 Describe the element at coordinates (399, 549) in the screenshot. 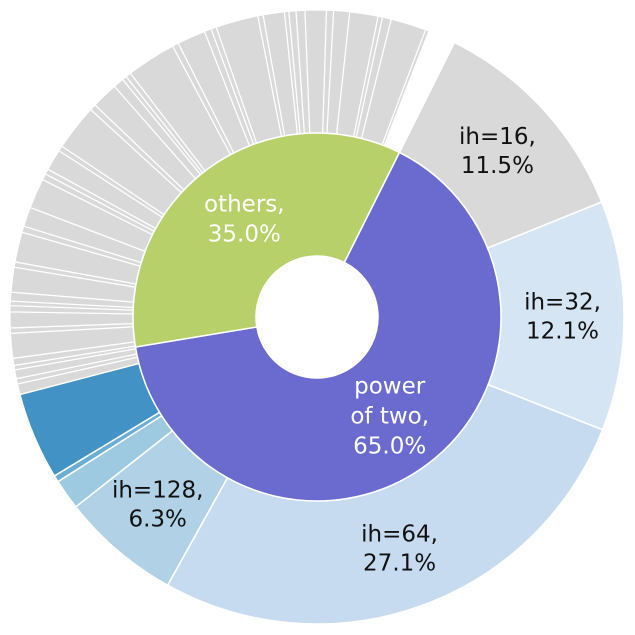

I see `outer-label-2: ih=64, 27.1%` at that location.